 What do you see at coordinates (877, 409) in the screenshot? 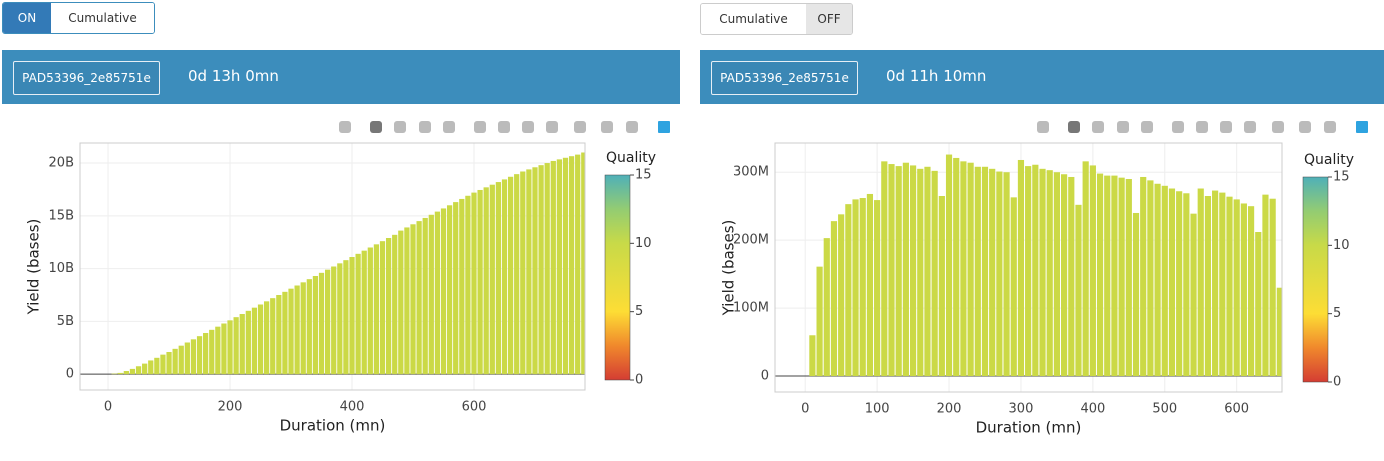
I see `x-tick-label: 100` at bounding box center [877, 409].